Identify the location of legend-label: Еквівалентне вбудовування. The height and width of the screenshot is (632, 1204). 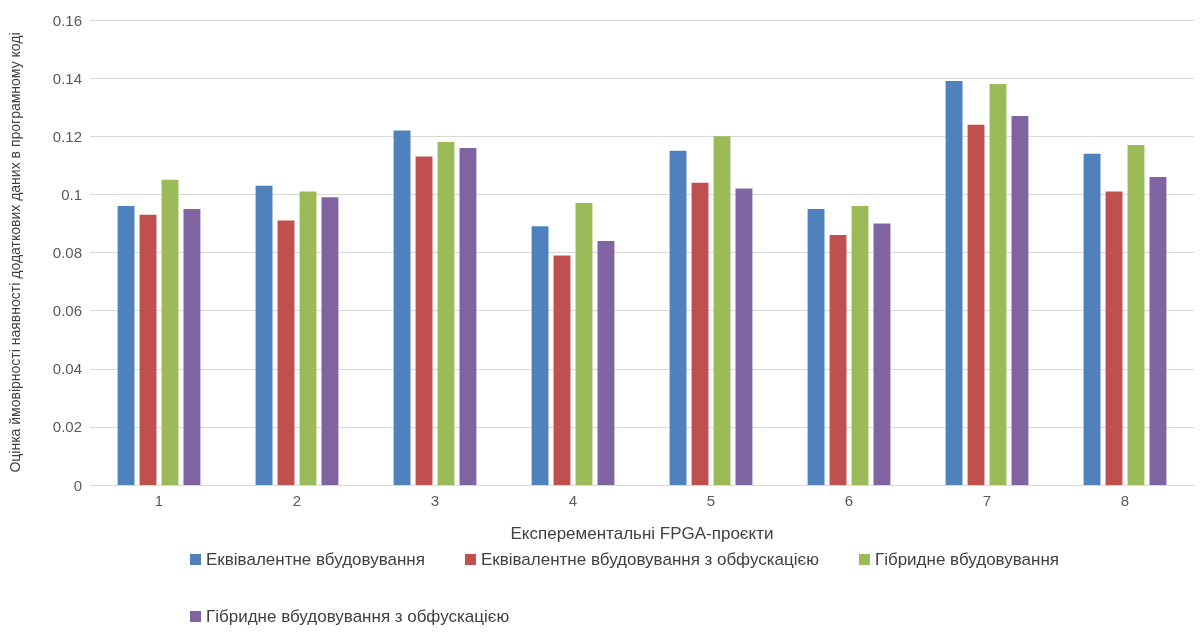
(315, 559).